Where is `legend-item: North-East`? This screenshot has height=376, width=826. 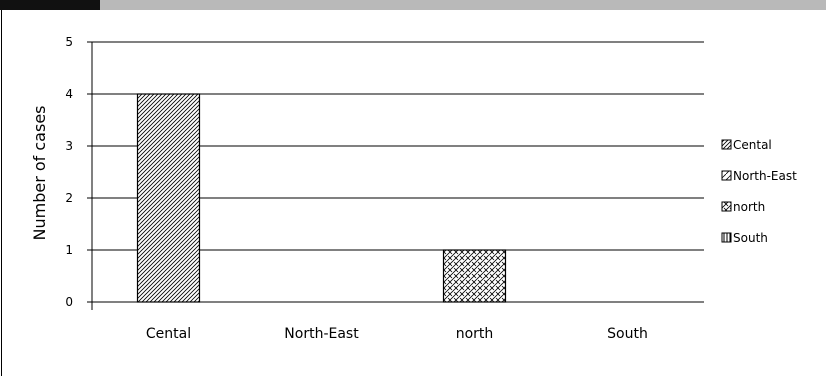
legend-item: North-East is located at coordinates (759, 176).